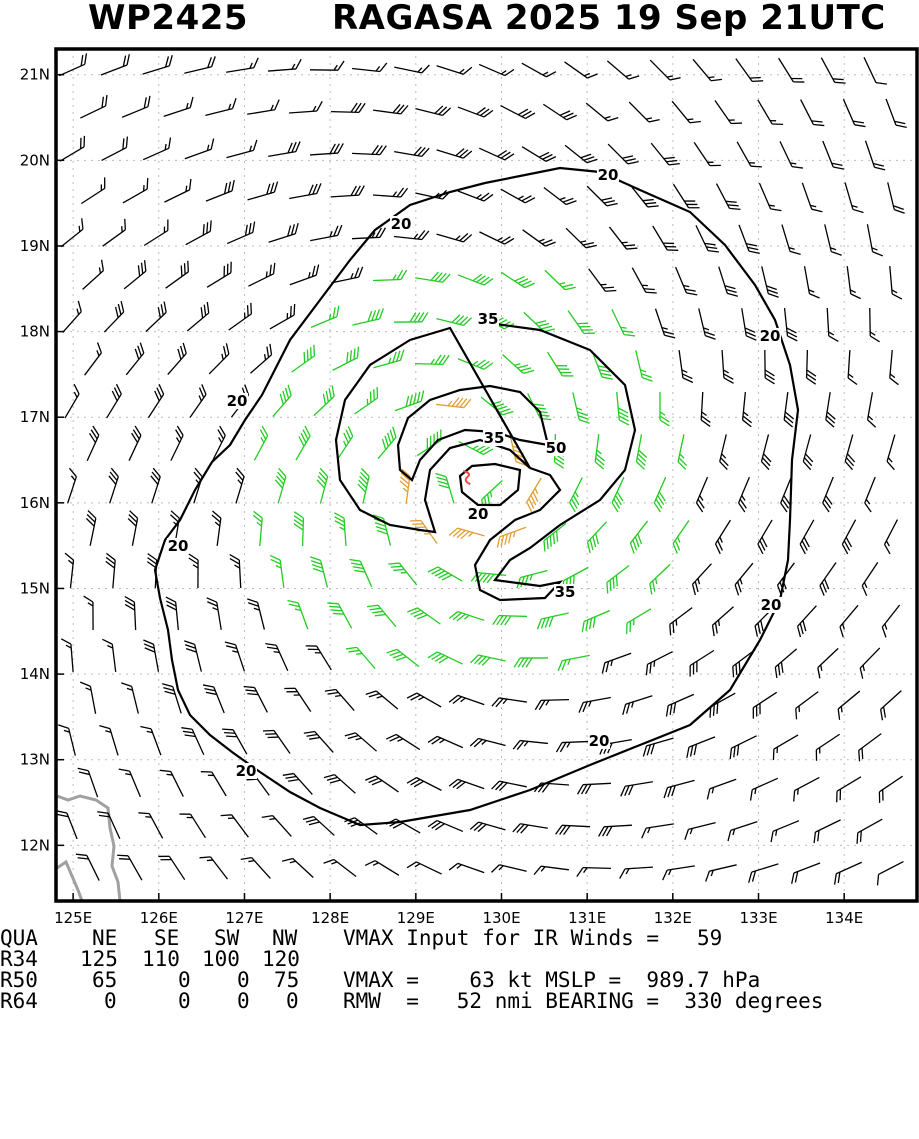 The height and width of the screenshot is (1139, 919). What do you see at coordinates (73, 918) in the screenshot?
I see `tick-label-lon: 125E` at bounding box center [73, 918].